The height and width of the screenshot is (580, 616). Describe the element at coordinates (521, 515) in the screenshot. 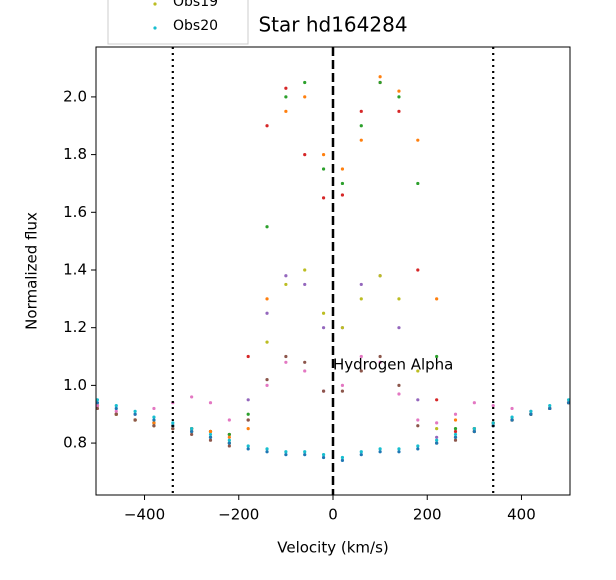

I see `x-tick-label: 400` at that location.